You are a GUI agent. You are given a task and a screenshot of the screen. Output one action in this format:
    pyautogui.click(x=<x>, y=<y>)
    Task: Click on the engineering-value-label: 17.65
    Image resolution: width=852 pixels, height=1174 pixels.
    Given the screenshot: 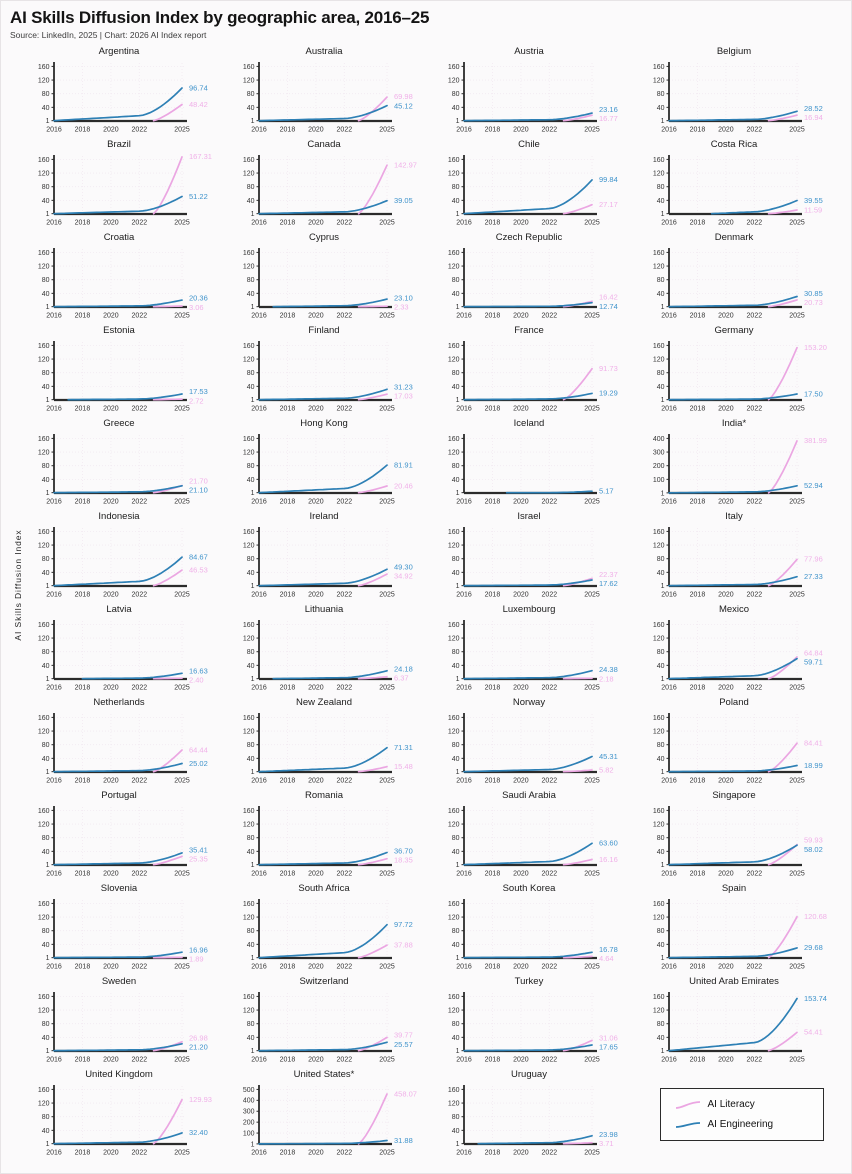 What is the action you would take?
    pyautogui.click(x=608, y=1047)
    